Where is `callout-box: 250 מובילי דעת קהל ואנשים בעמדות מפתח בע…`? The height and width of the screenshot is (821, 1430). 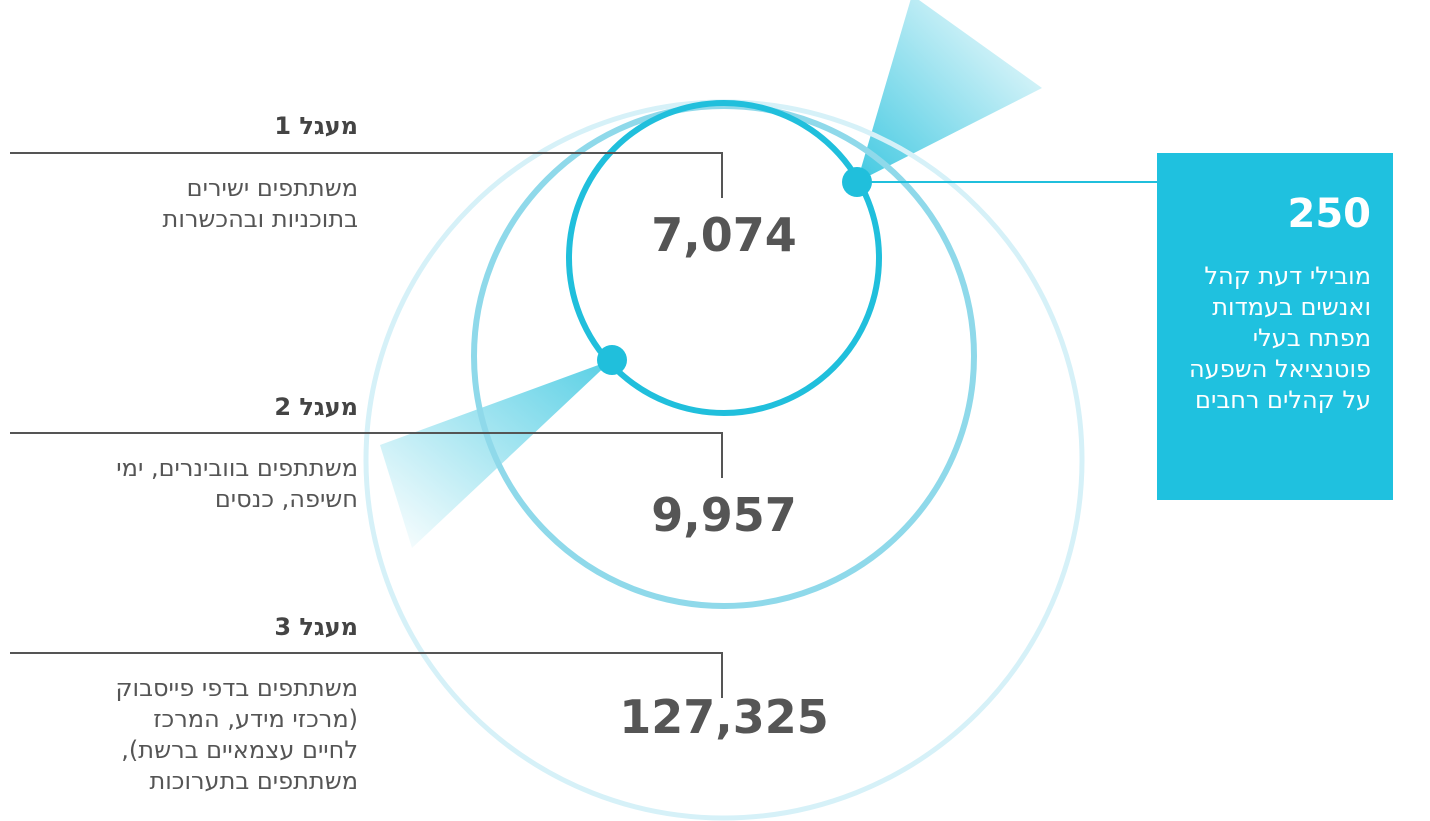
callout-box: 250 מובילי דעת קהל ואנשים בעמדות מפתח בע… is located at coordinates (1275, 326).